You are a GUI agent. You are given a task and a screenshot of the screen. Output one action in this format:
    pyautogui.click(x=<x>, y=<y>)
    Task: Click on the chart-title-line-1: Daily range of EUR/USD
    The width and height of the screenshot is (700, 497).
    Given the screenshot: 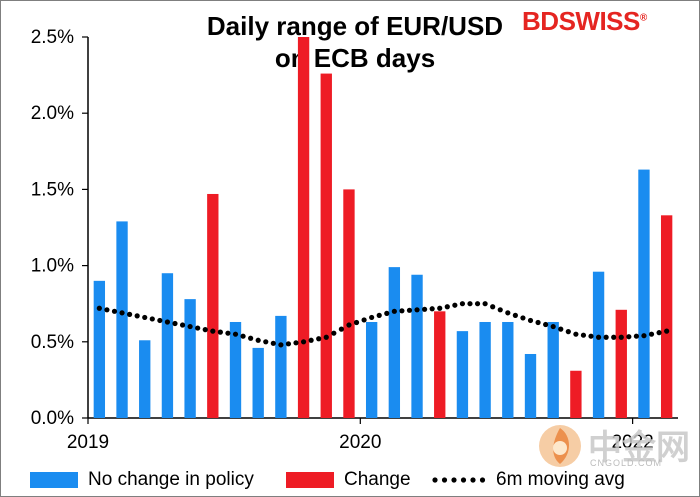 What is the action you would take?
    pyautogui.click(x=355, y=26)
    